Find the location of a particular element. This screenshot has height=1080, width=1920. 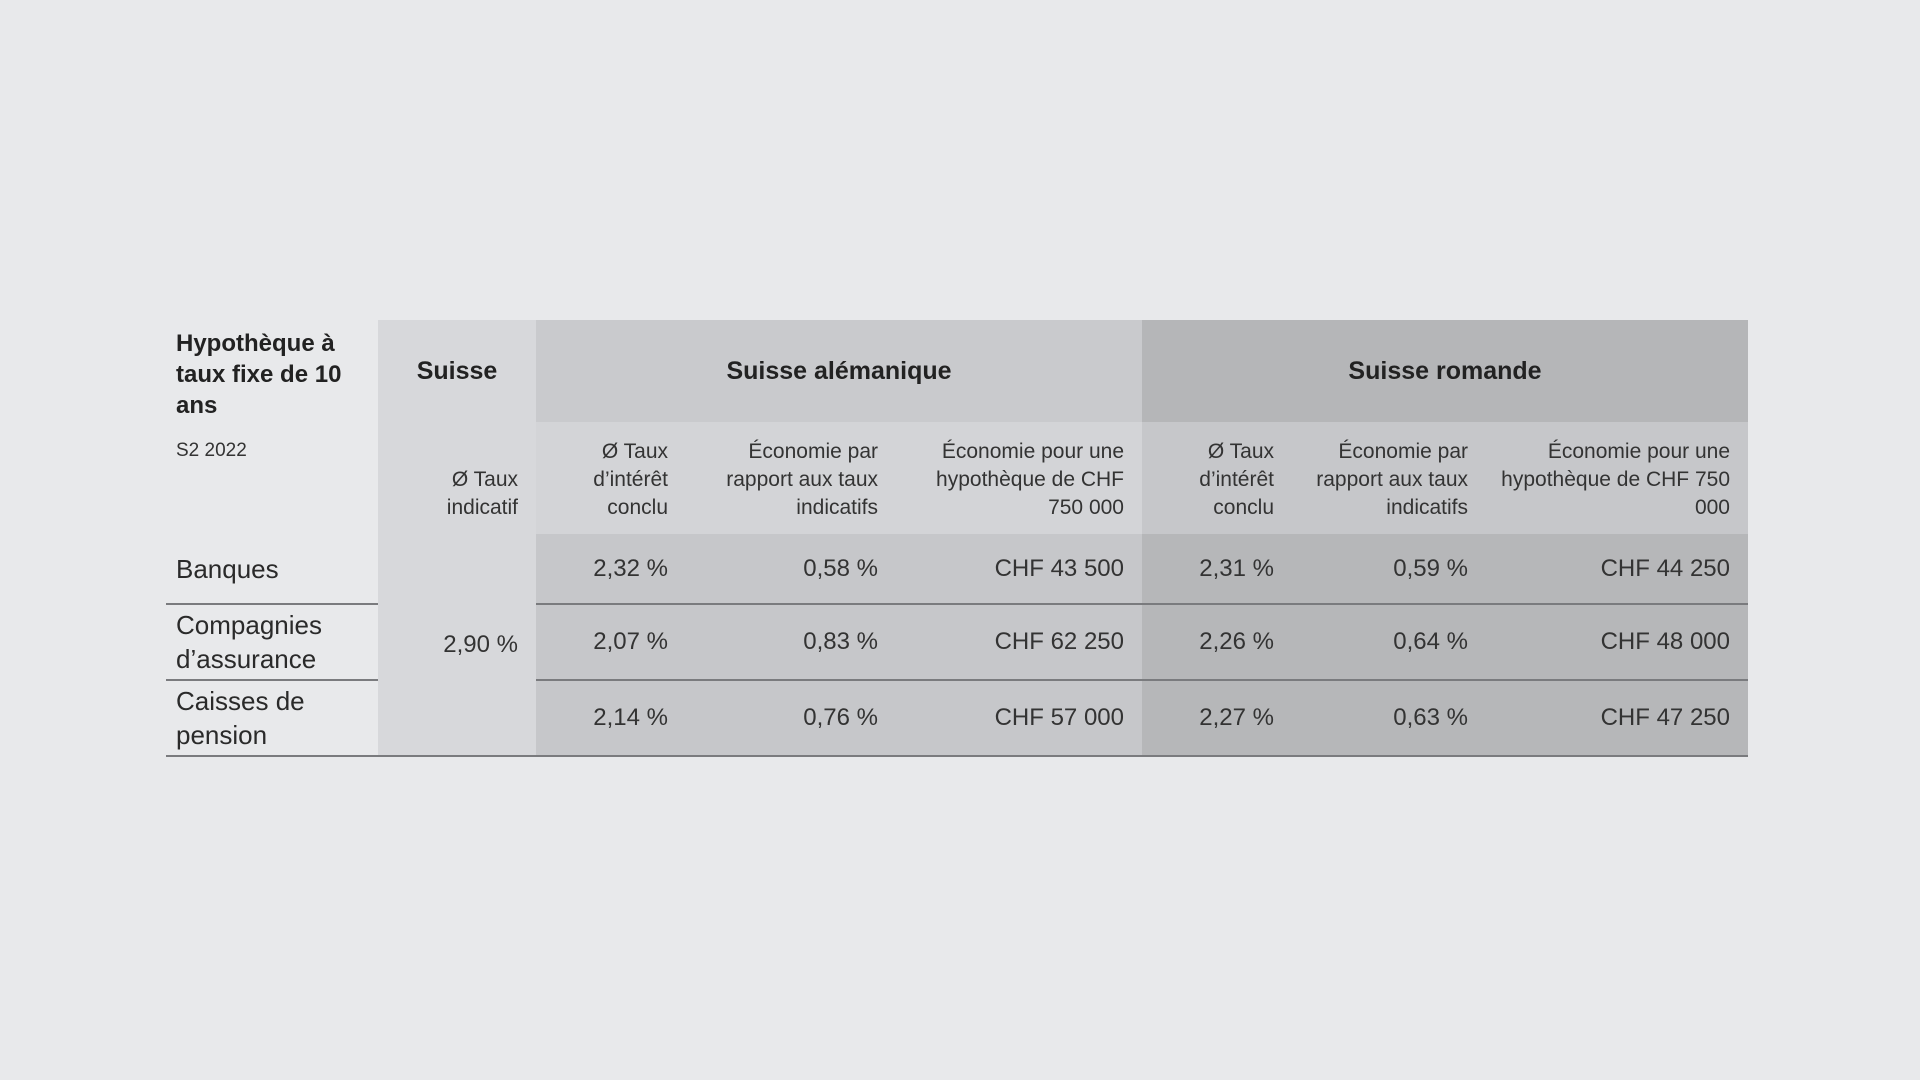

cell-compagnies-de-saving-chf: CHF 62 250 is located at coordinates (1059, 641).